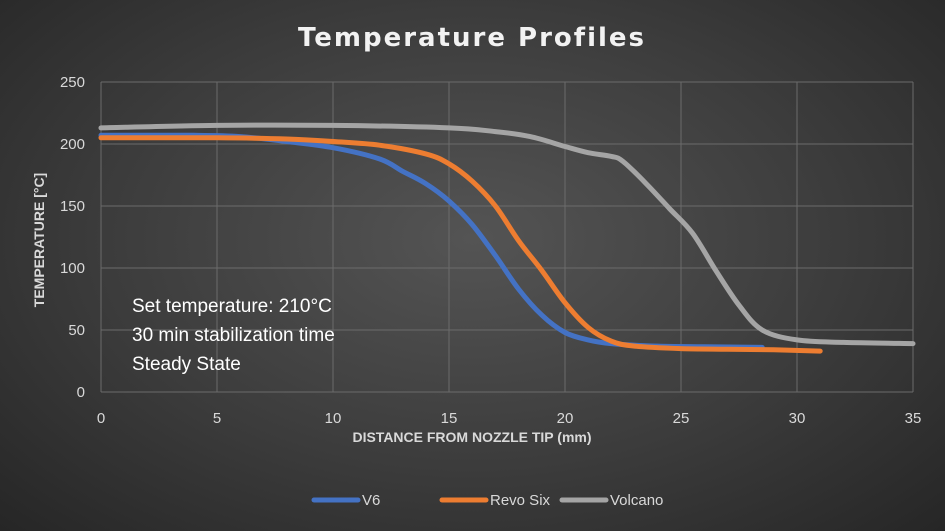 The width and height of the screenshot is (945, 531). I want to click on x-tick-label: 30, so click(797, 418).